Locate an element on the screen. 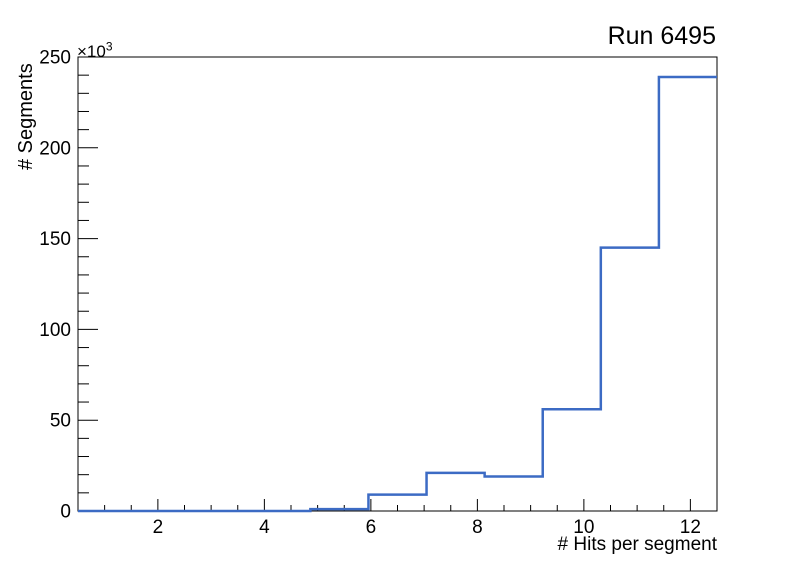 The height and width of the screenshot is (572, 796). x-axis-title: # Hits per segment is located at coordinates (637, 544).